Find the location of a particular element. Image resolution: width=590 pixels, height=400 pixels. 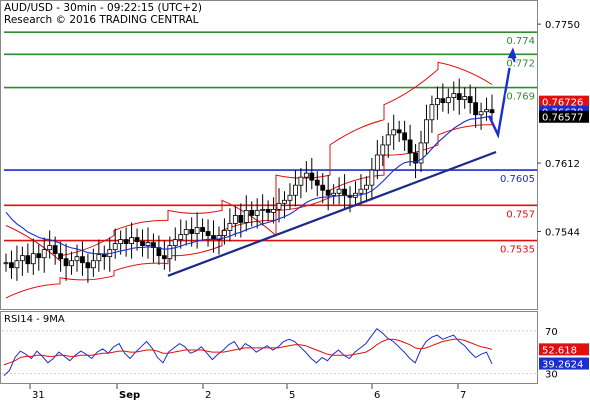

price-tag-label: 0.76577 is located at coordinates (562, 118).